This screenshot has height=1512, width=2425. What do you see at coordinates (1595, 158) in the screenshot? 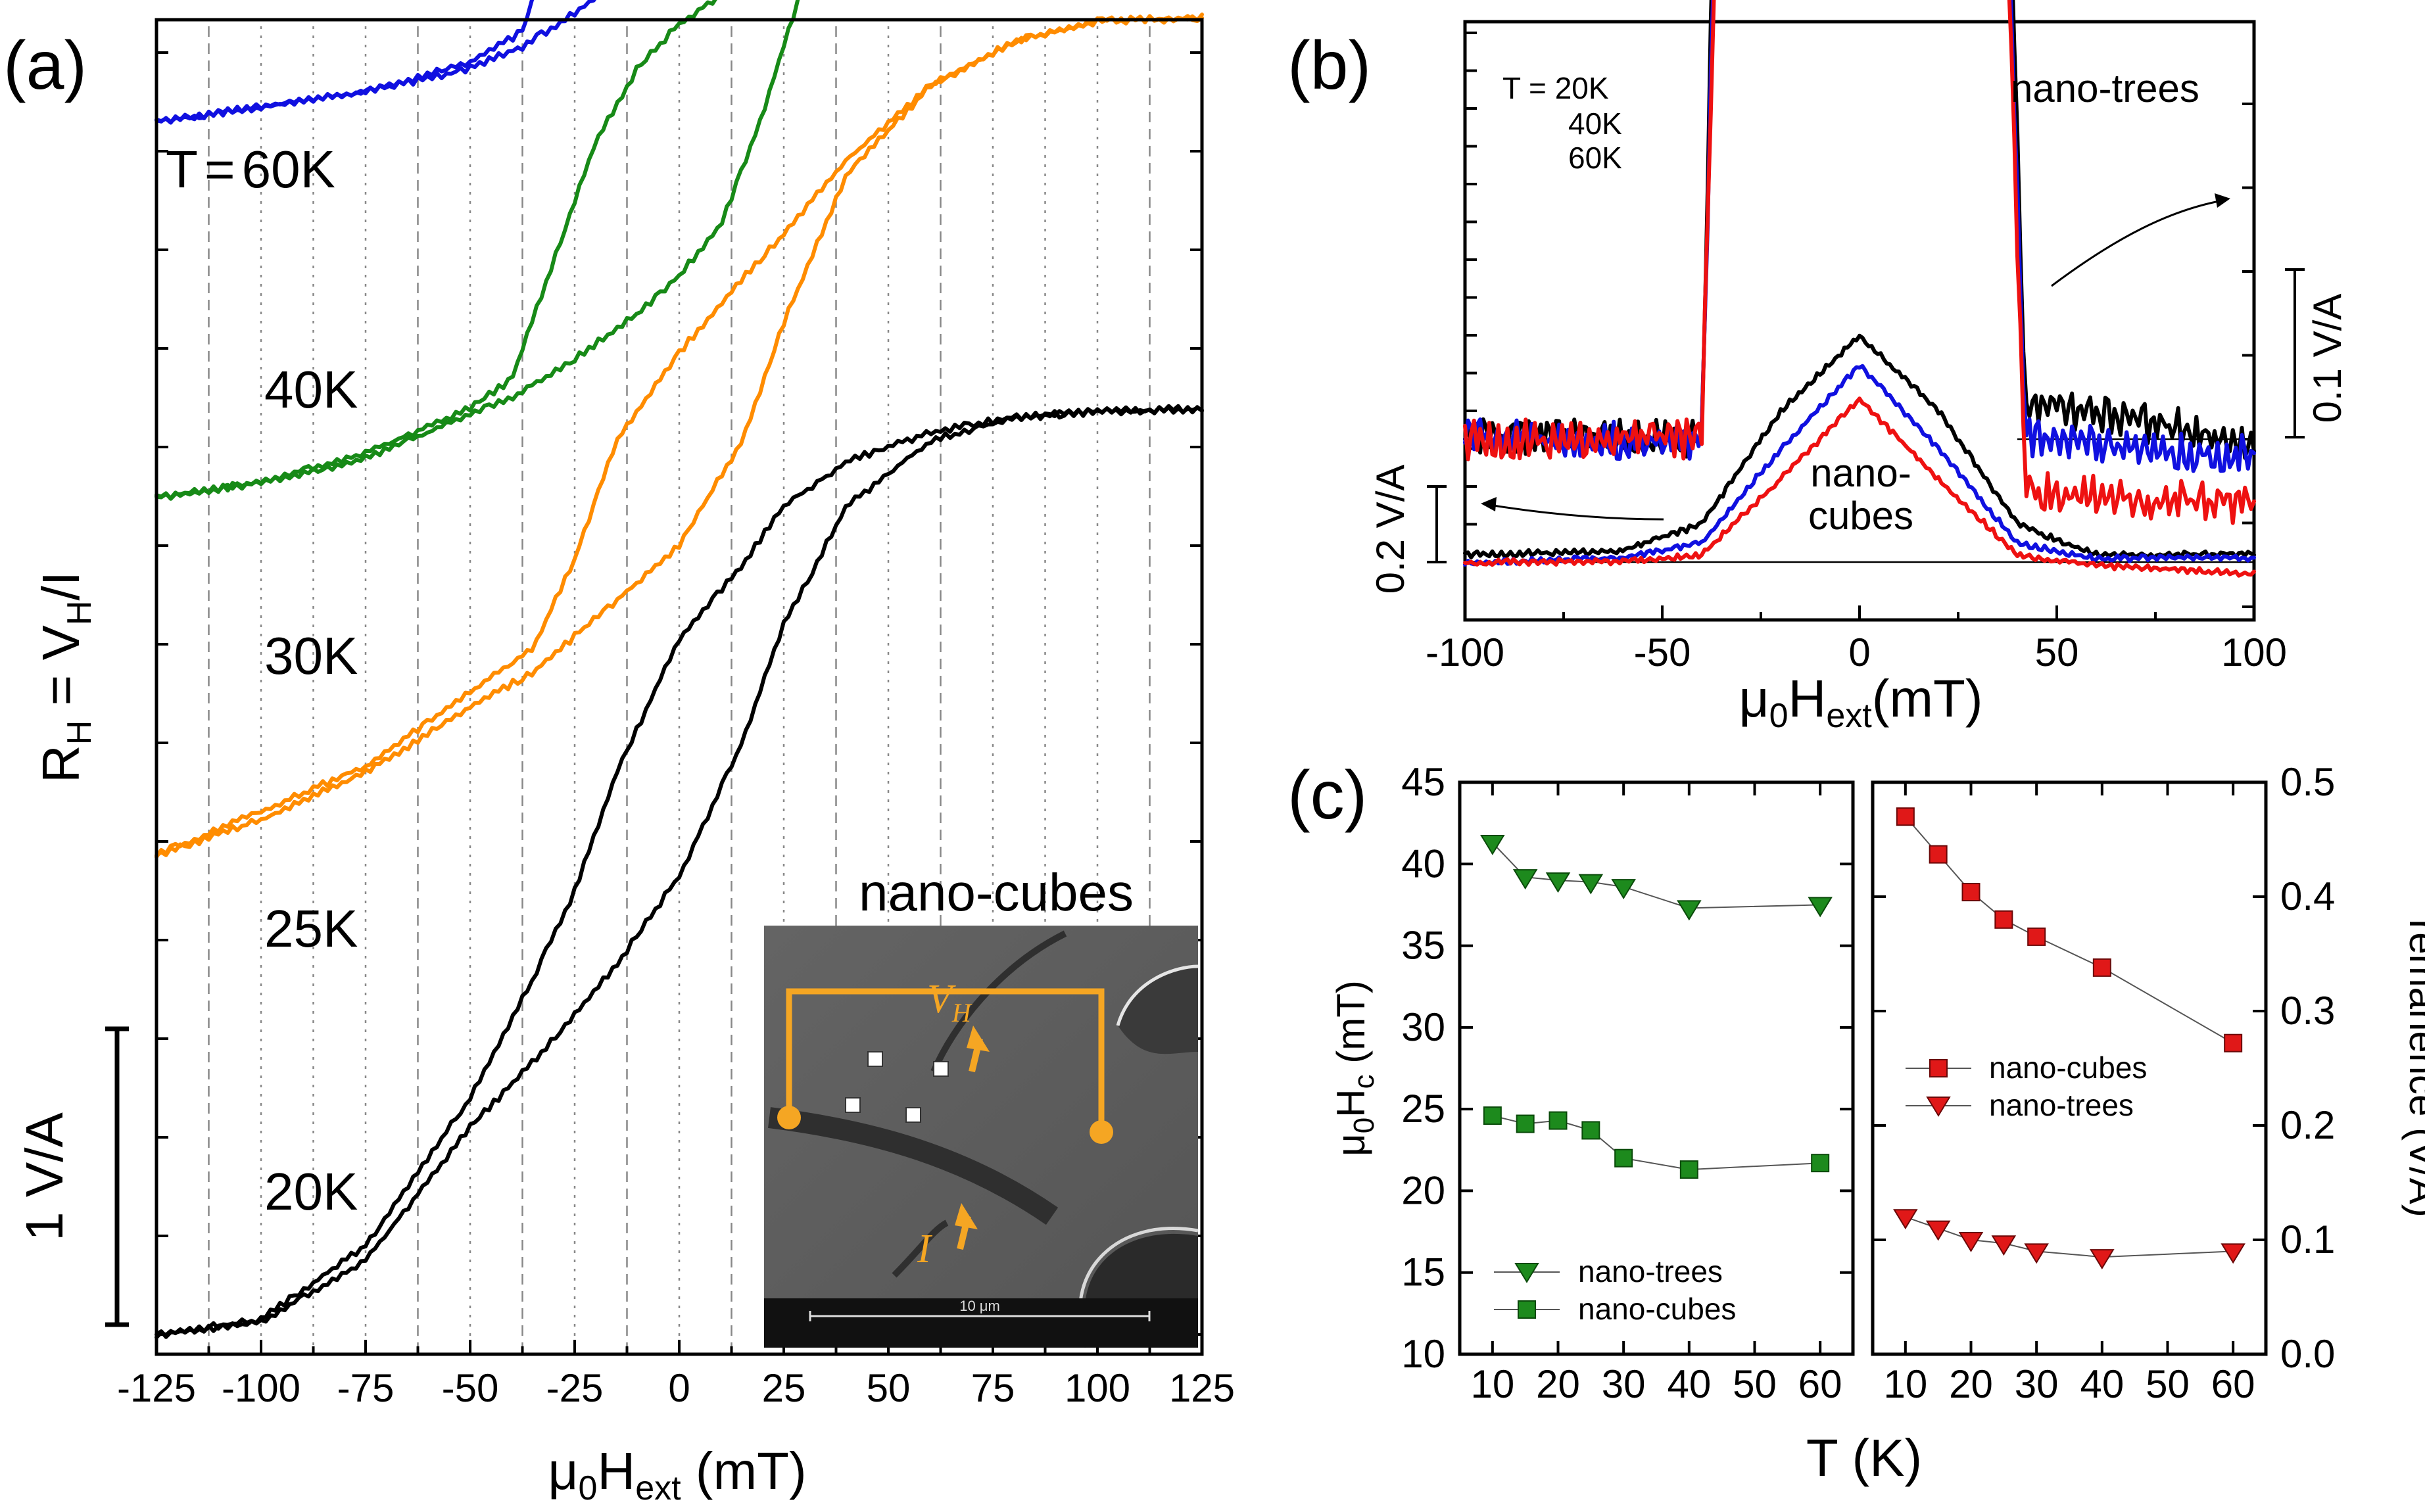
I see `legend-b-60K: 60K` at bounding box center [1595, 158].